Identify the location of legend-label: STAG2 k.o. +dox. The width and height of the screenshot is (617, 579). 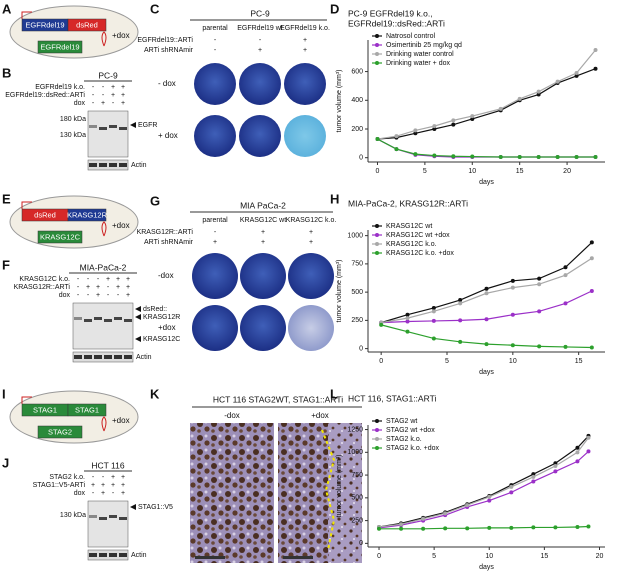
(412, 448).